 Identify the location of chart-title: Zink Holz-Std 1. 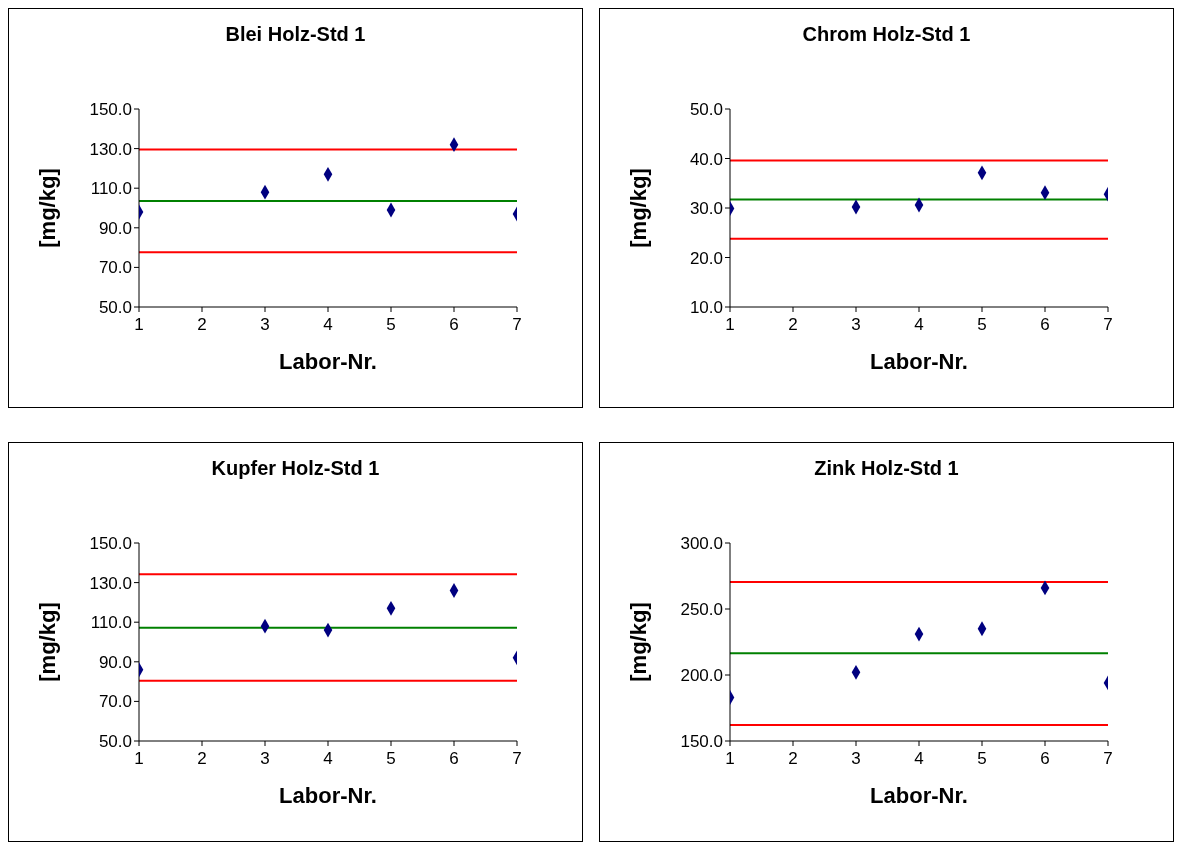
(886, 468).